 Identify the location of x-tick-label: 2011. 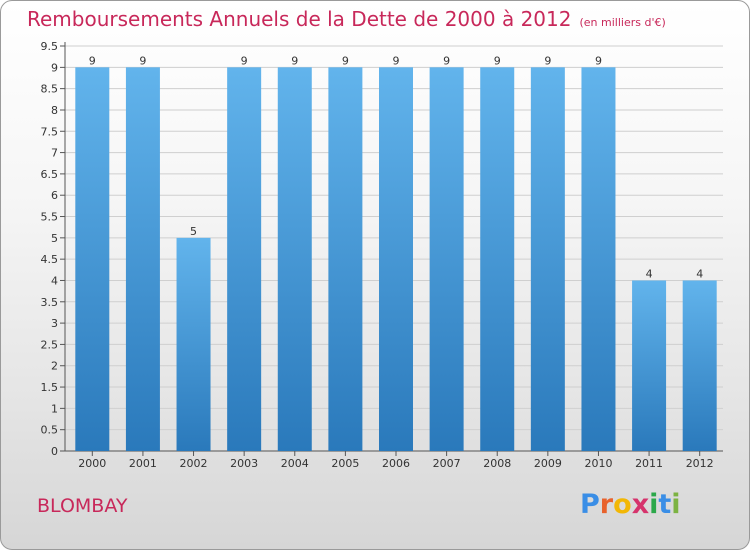
(649, 463).